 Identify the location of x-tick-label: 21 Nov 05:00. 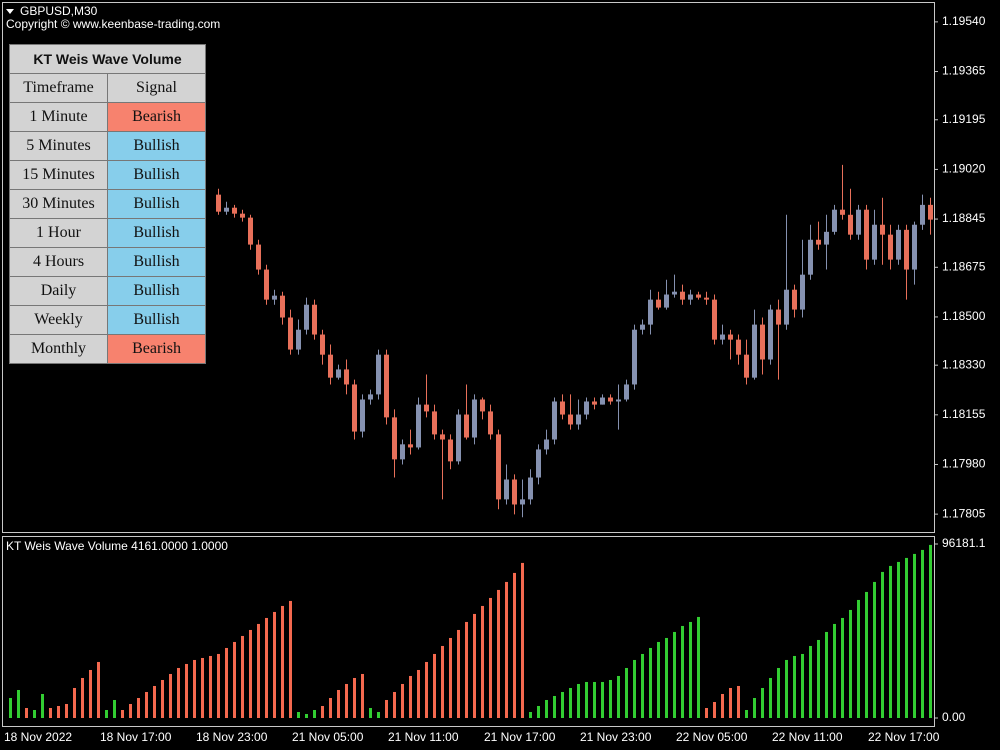
(328, 737).